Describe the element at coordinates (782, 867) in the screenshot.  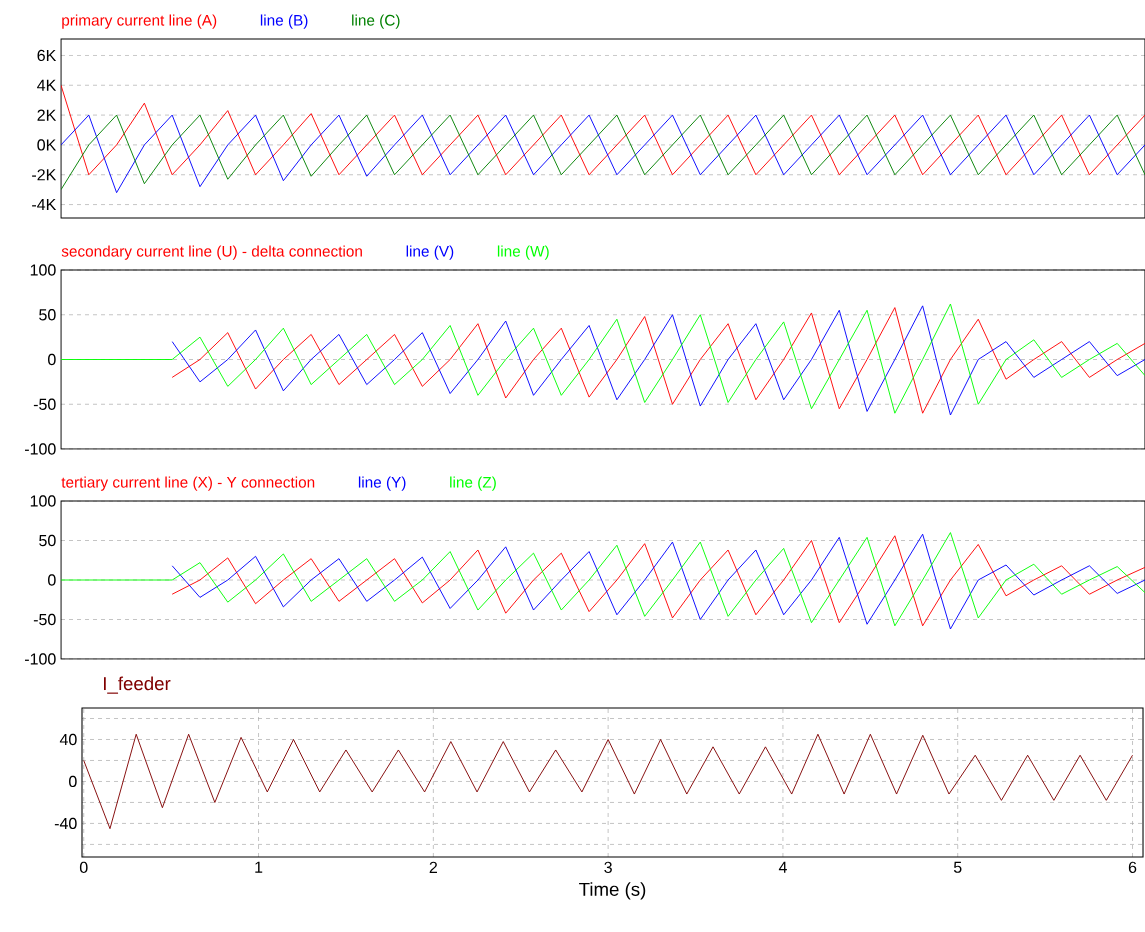
I see `x-tick-label: 4` at that location.